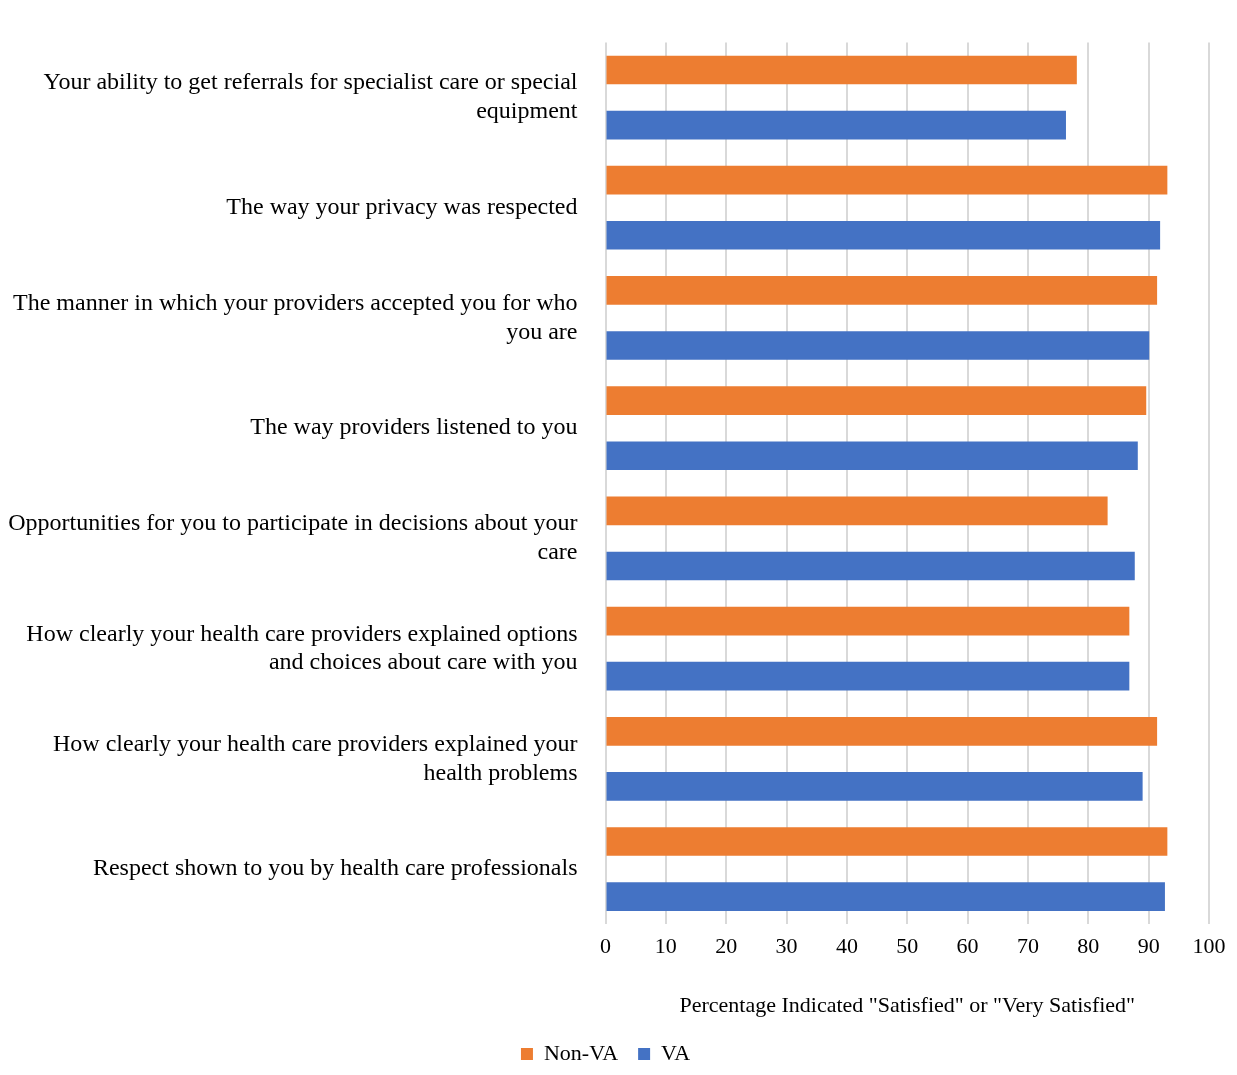 The image size is (1237, 1075). I want to click on x-axis-title: Percentage Indicated "Satisfied" or "Very Satisfied", so click(907, 1004).